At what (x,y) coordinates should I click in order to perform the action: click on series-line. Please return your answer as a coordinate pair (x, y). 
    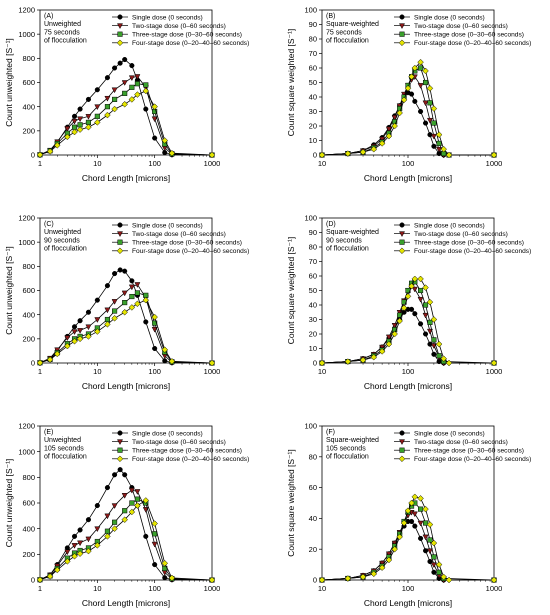
    Looking at the image, I should click on (407, 111).